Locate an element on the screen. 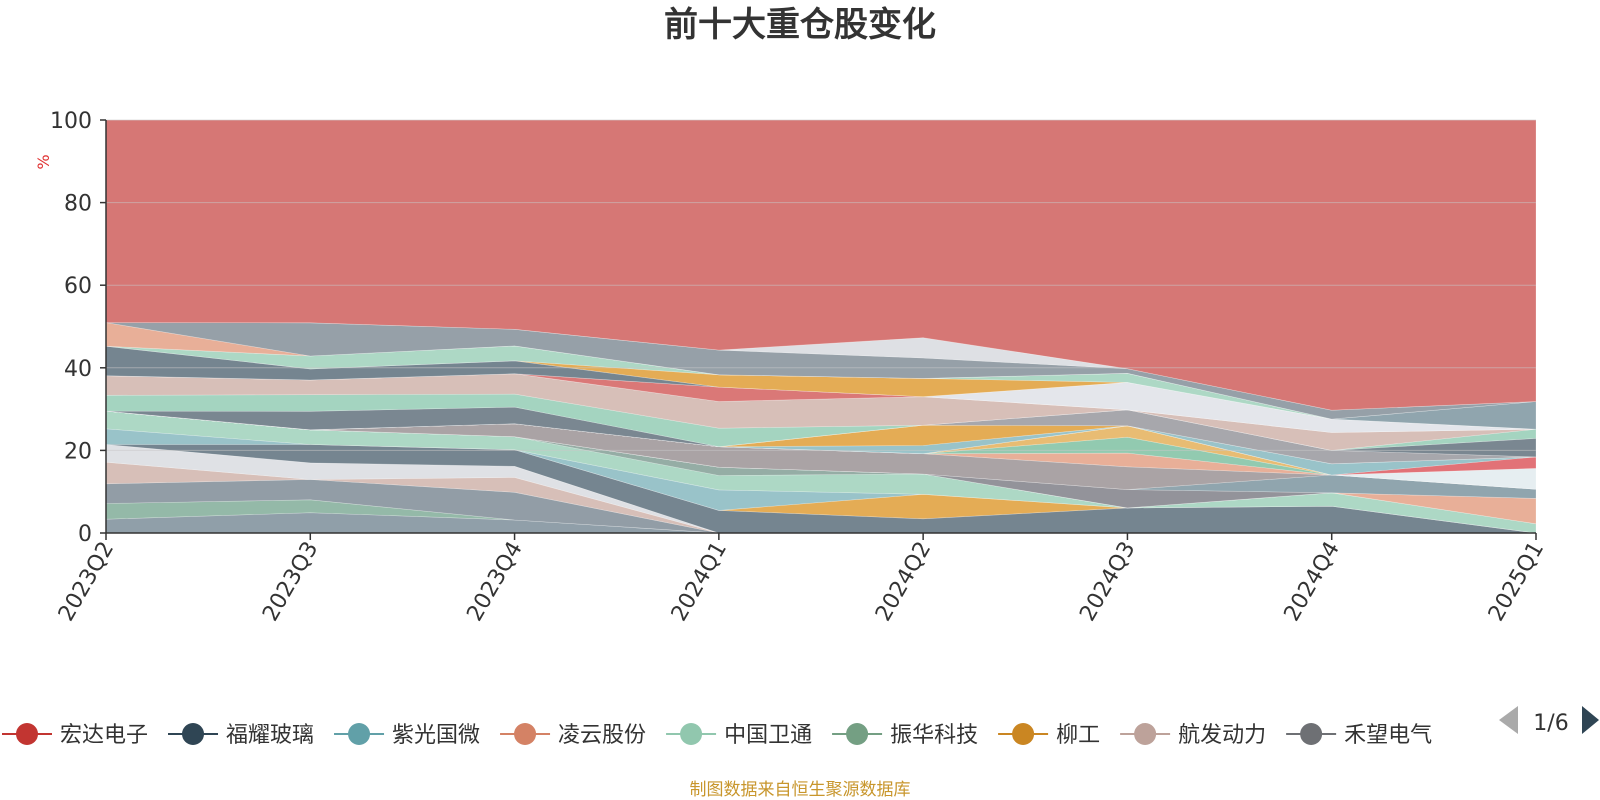 This screenshot has height=800, width=1600. legend-item-0: 宏达电子 is located at coordinates (75, 735).